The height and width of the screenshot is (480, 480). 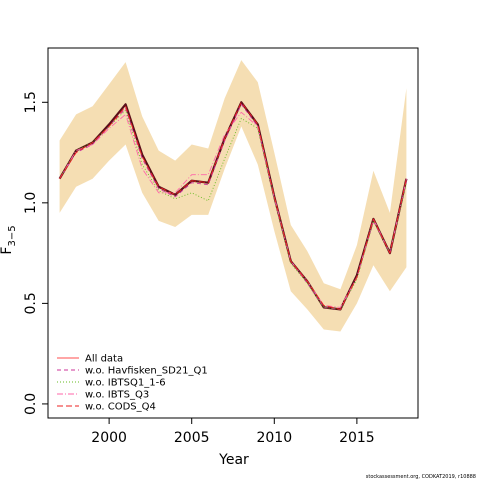 I want to click on legend-item-3: w.o. IBTS_Q3, so click(x=103, y=395).